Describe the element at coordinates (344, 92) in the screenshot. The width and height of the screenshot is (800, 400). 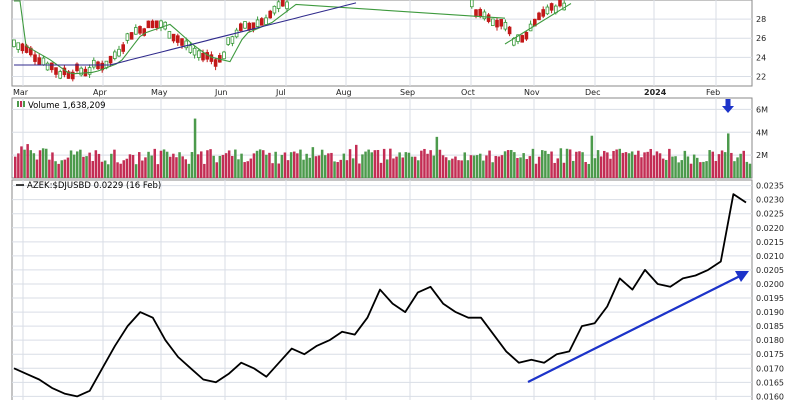
I see `month-tick-label: Aug` at that location.